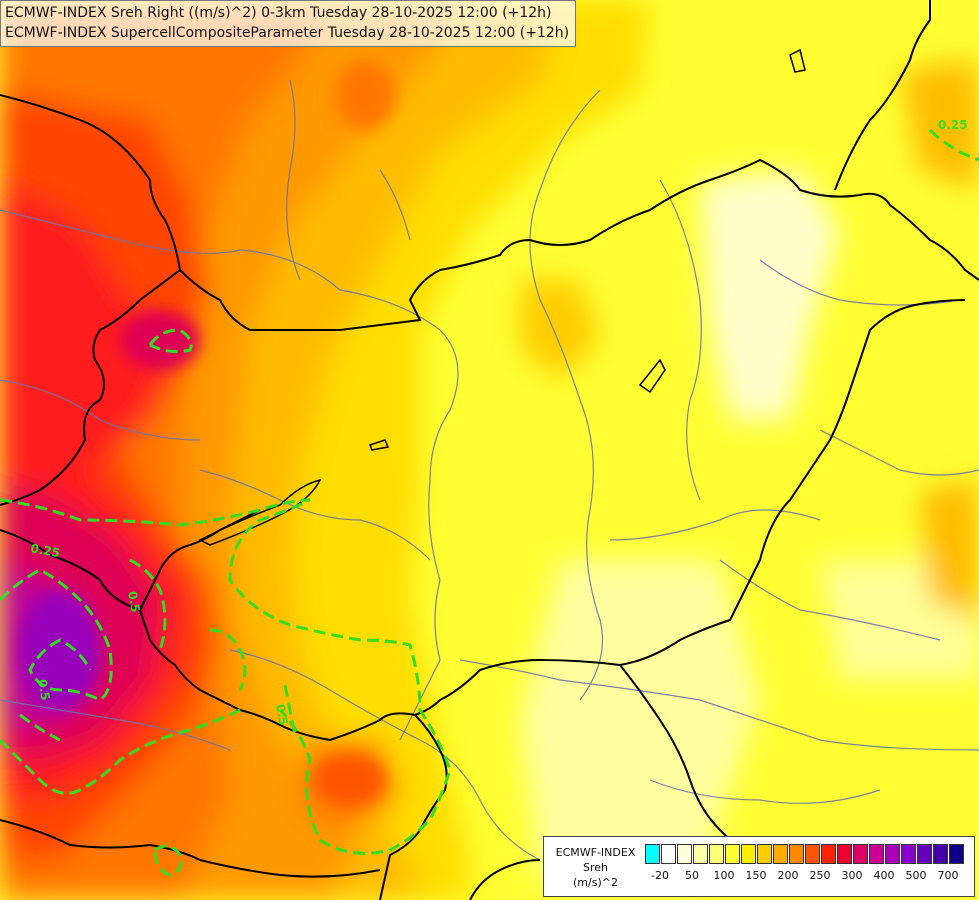 The image size is (979, 900). Describe the element at coordinates (852, 875) in the screenshot. I see `legend-tick-label: 300` at that location.